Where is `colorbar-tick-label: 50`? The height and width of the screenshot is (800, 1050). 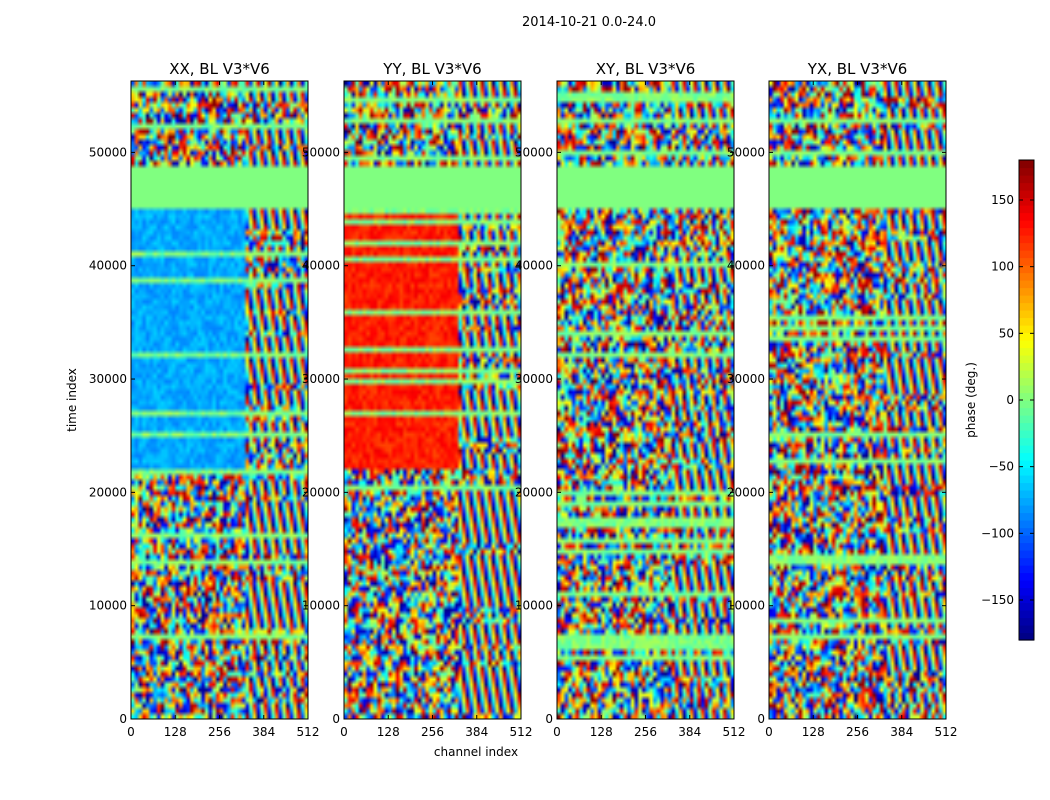 colorbar-tick-label: 50 is located at coordinates (1006, 333).